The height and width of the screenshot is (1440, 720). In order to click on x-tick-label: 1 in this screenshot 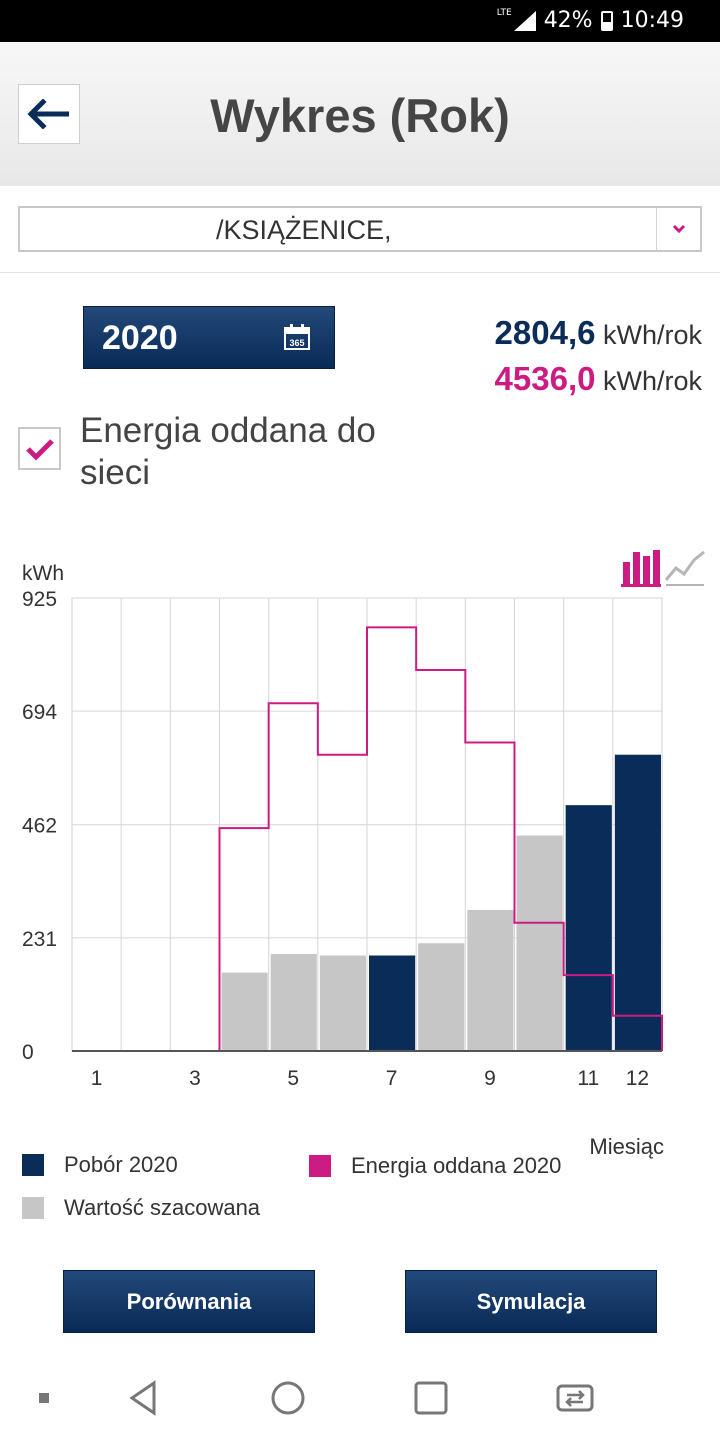, I will do `click(97, 1078)`.